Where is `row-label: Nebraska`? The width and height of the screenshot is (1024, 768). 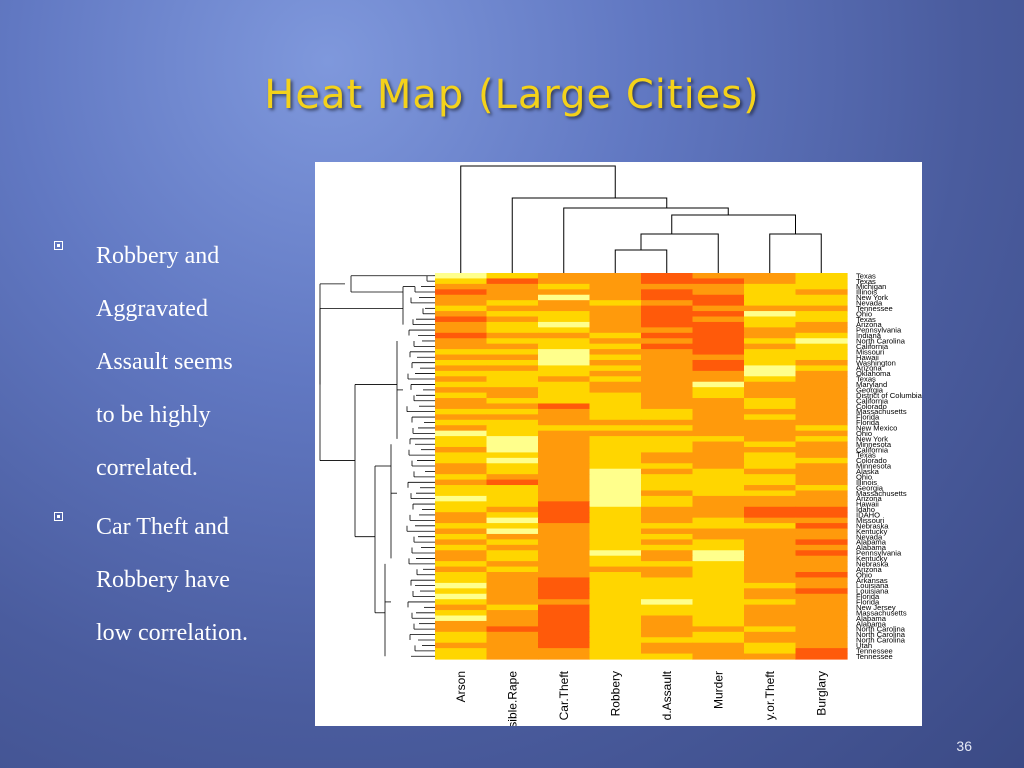 row-label: Nebraska is located at coordinates (872, 525).